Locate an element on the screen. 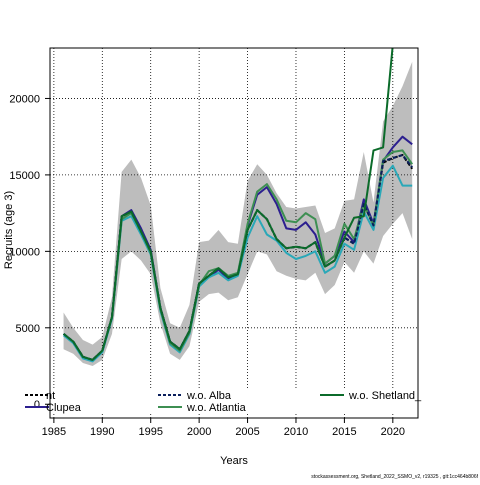 The height and width of the screenshot is (485, 480). x-axis-label: Years is located at coordinates (234, 461).